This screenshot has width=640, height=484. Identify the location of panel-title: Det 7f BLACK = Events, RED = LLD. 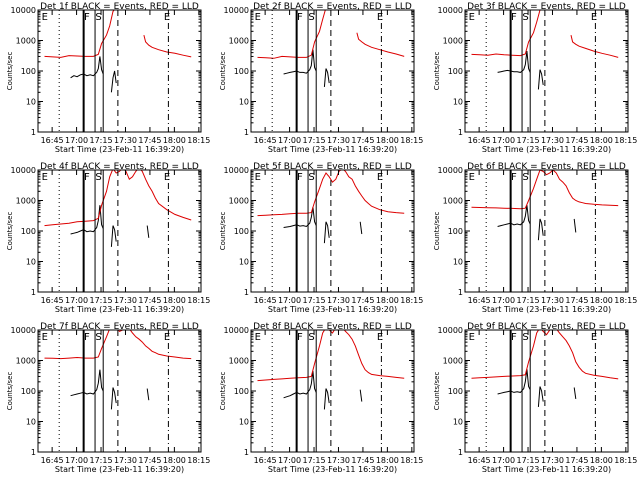
(119, 327).